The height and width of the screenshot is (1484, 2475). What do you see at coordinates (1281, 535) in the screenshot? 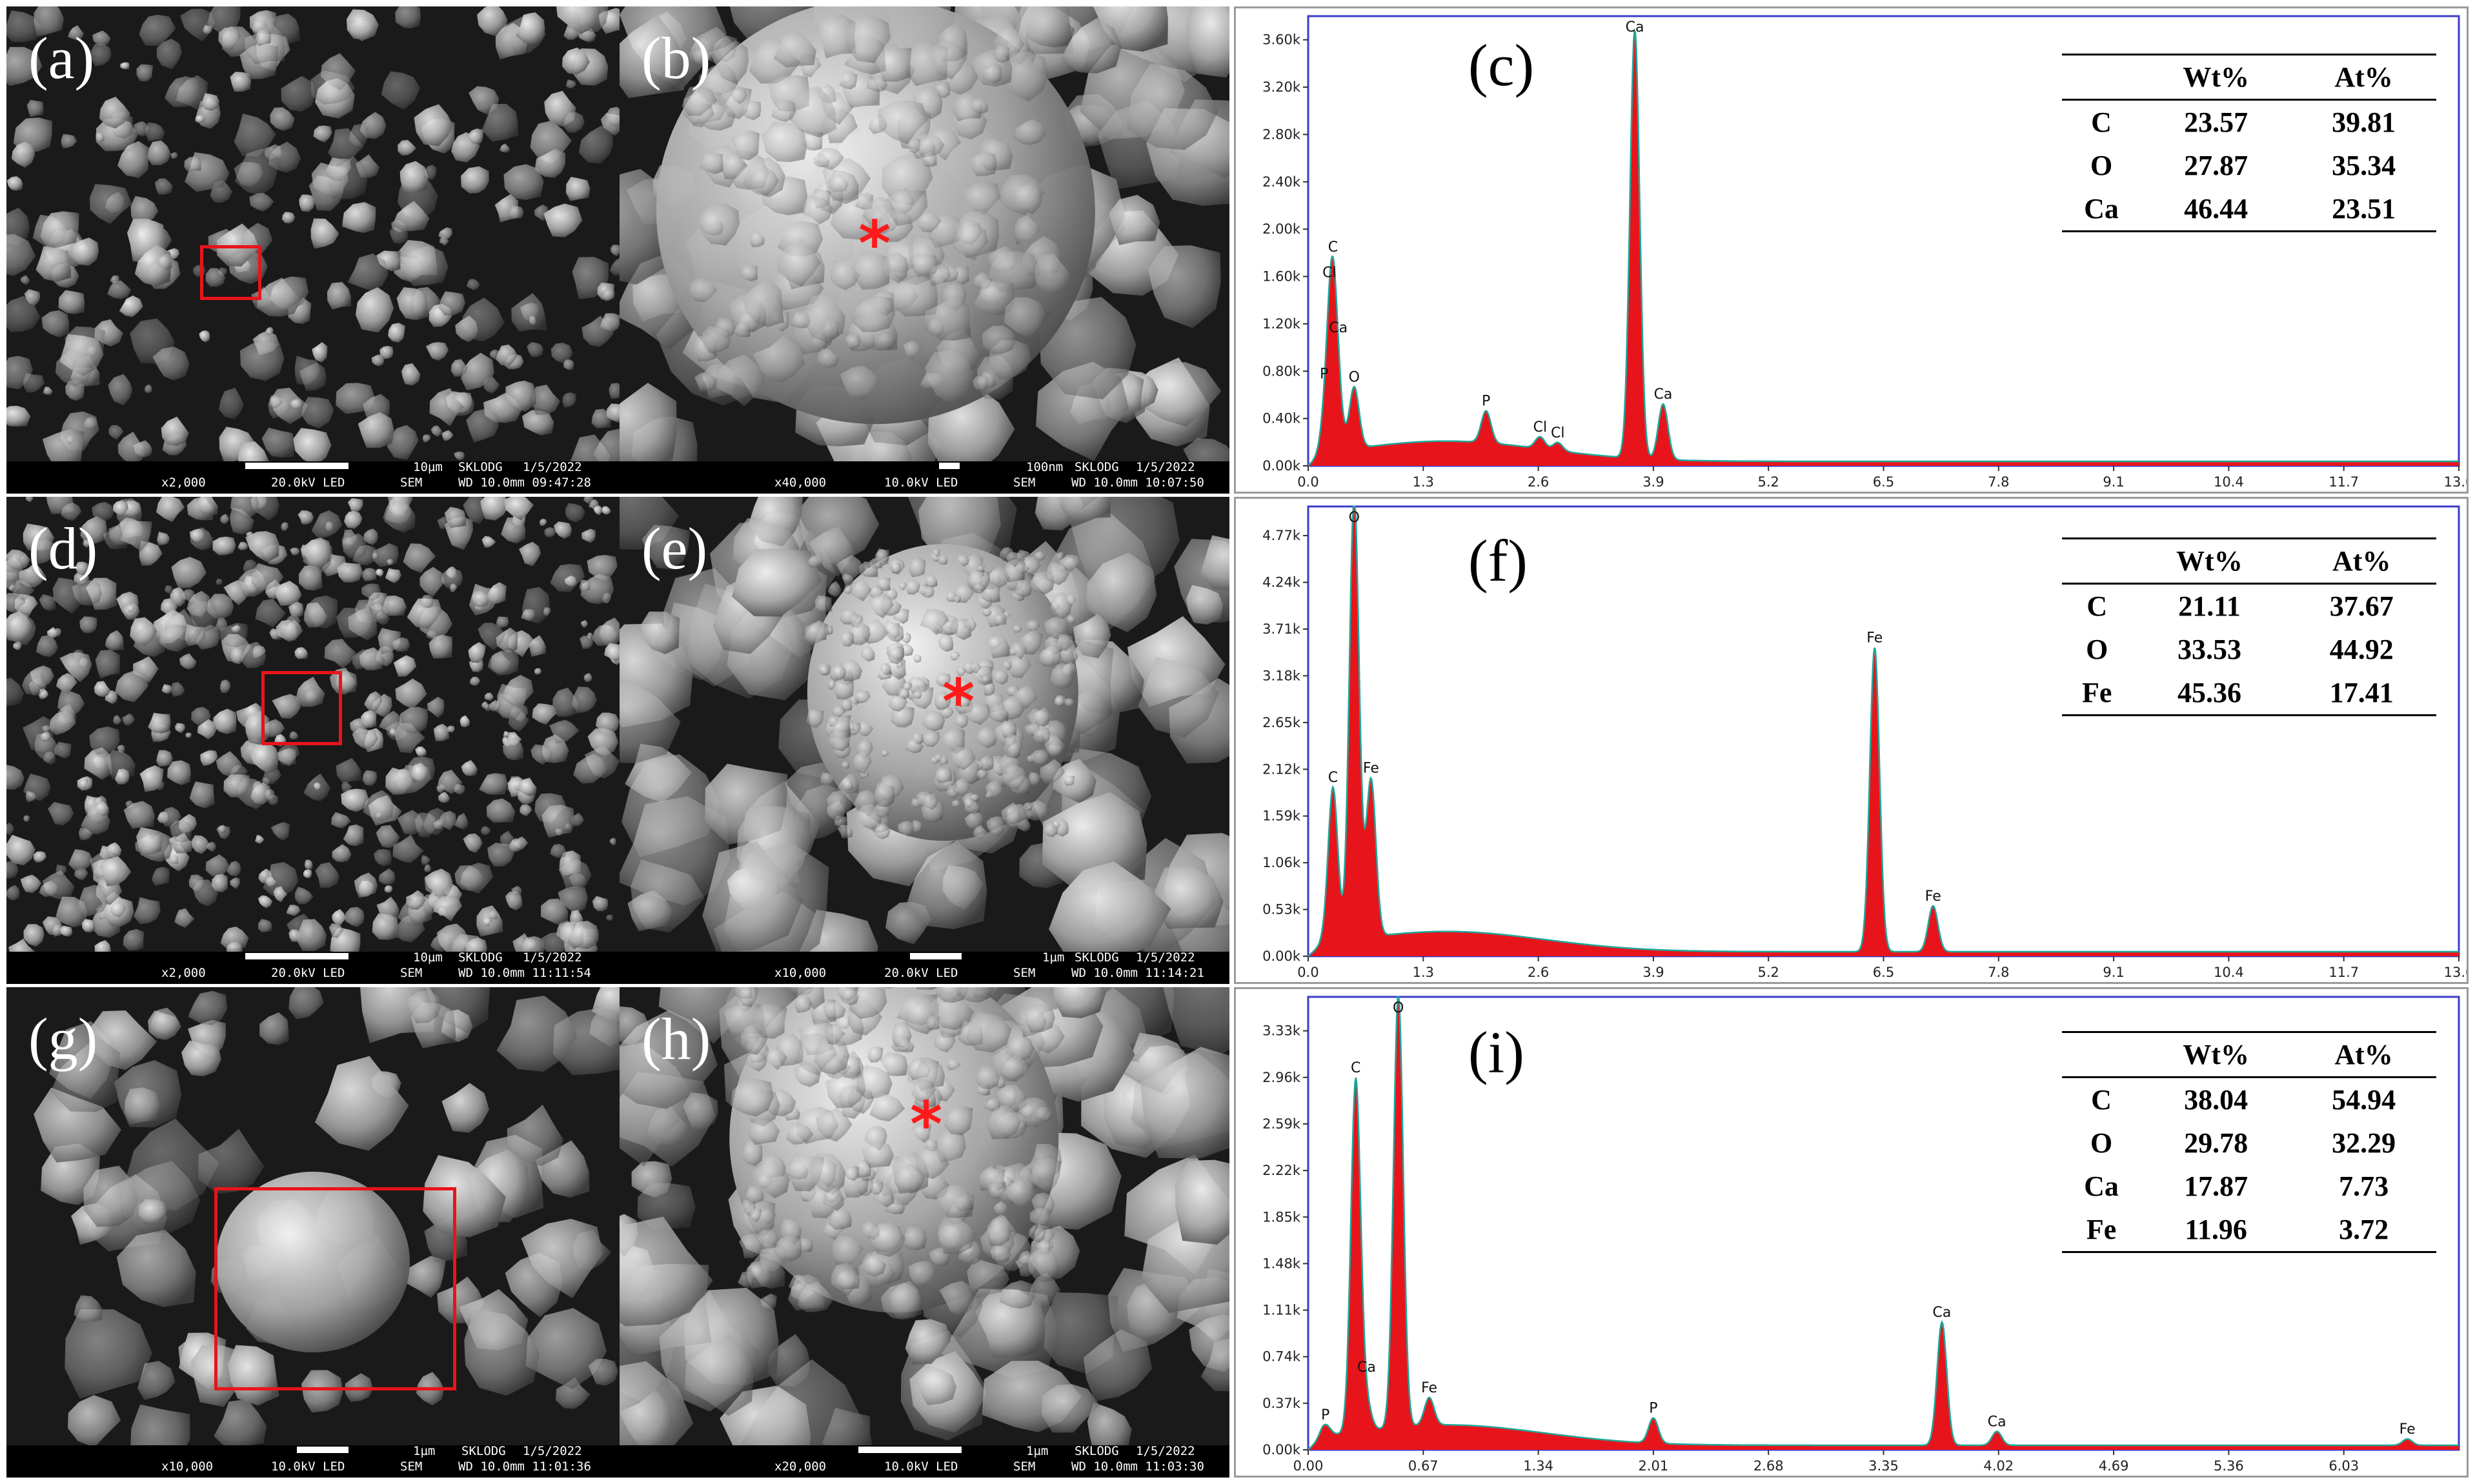
I see `y-tick-label: 4.77k` at bounding box center [1281, 535].